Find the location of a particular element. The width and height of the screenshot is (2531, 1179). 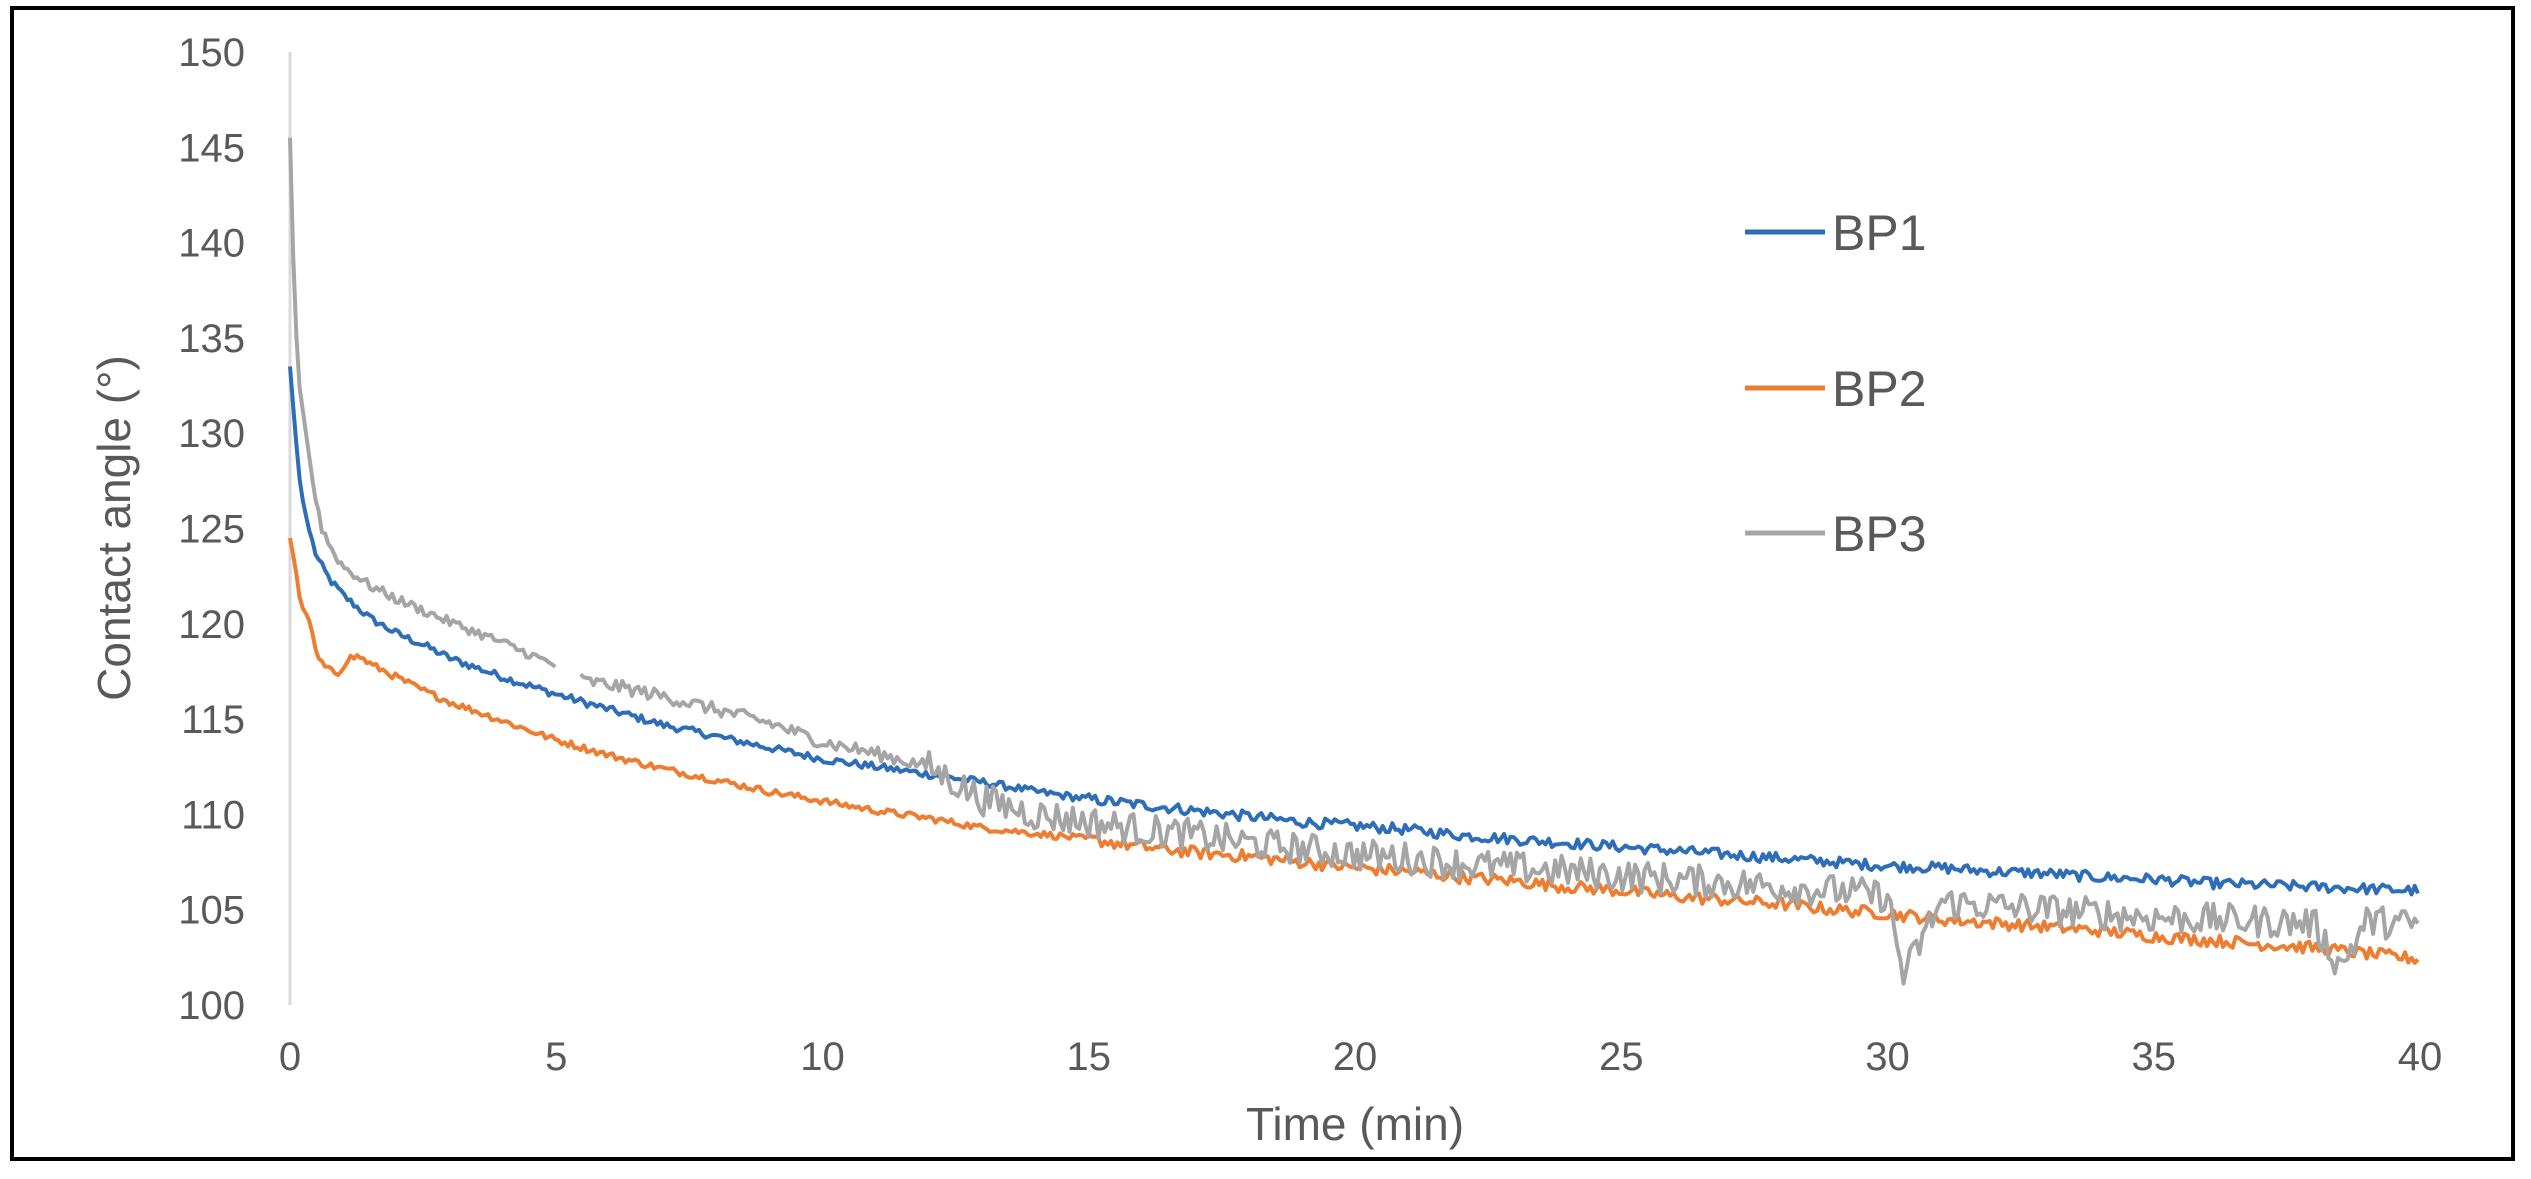

legend-label-bp1: BP1 is located at coordinates (1879, 233).